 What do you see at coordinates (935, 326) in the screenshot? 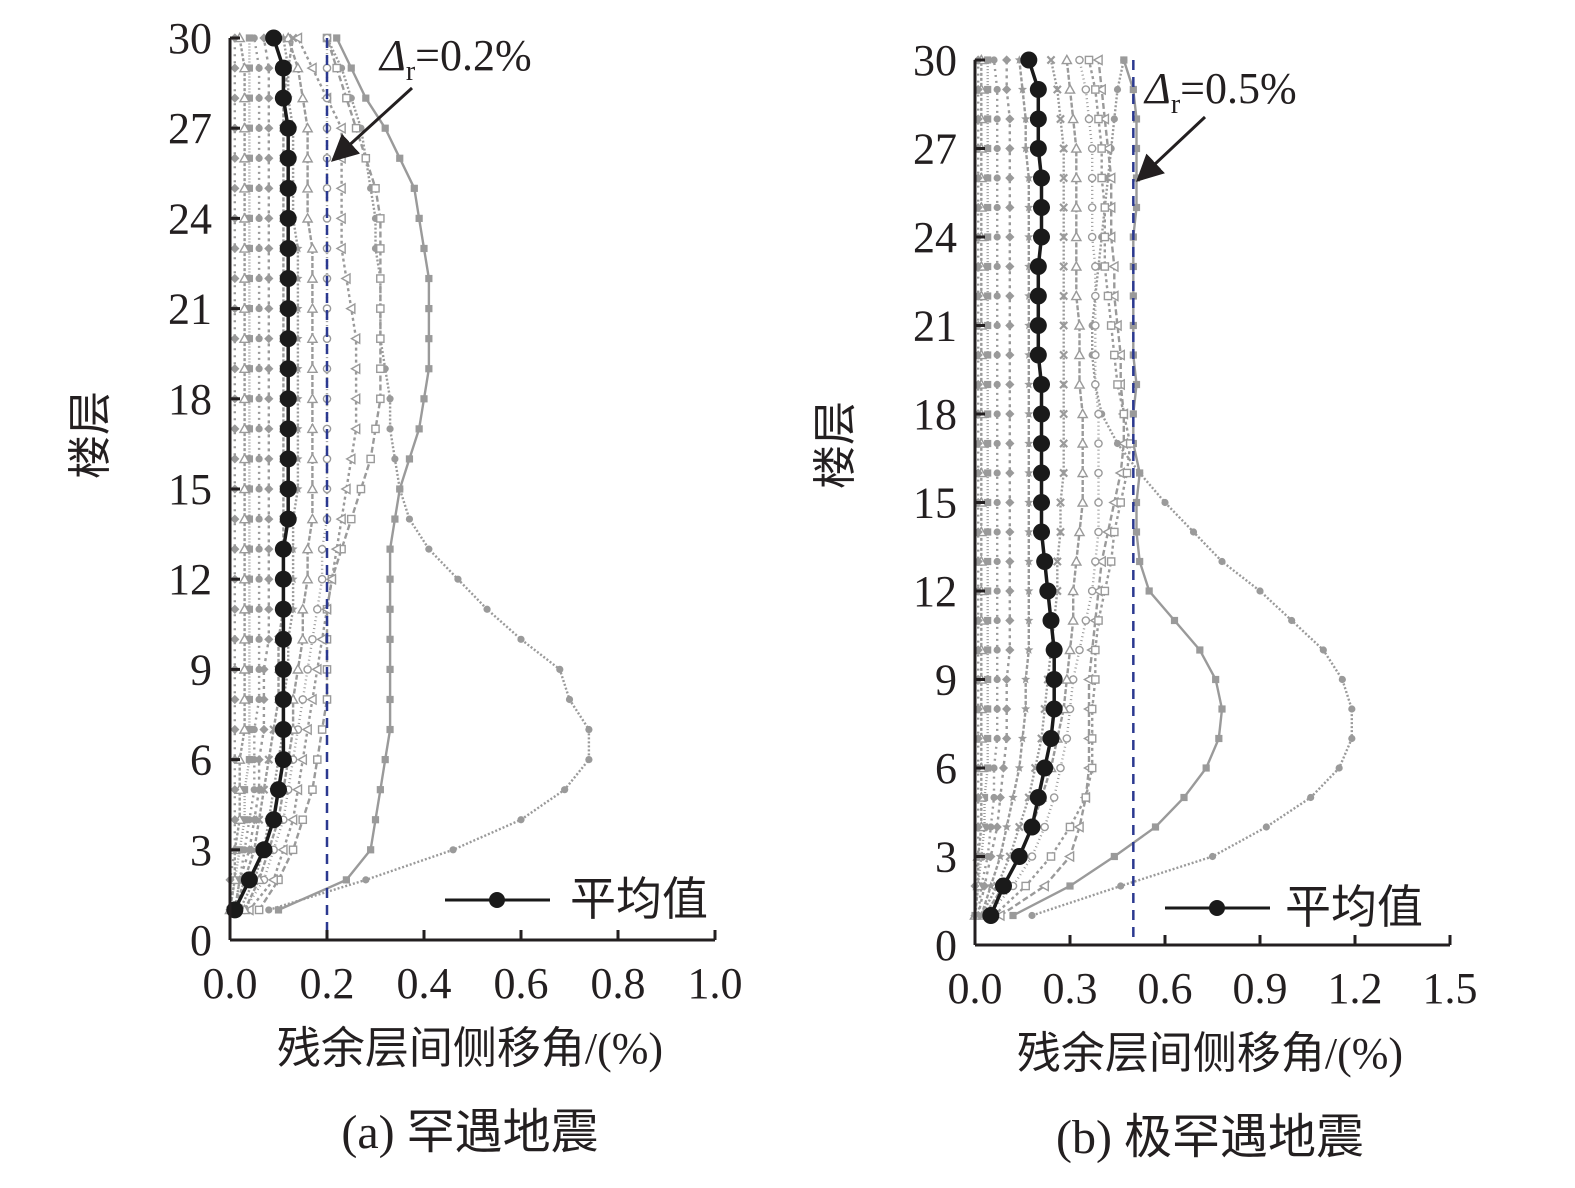
I see `y-tick-label: 21` at bounding box center [935, 326].